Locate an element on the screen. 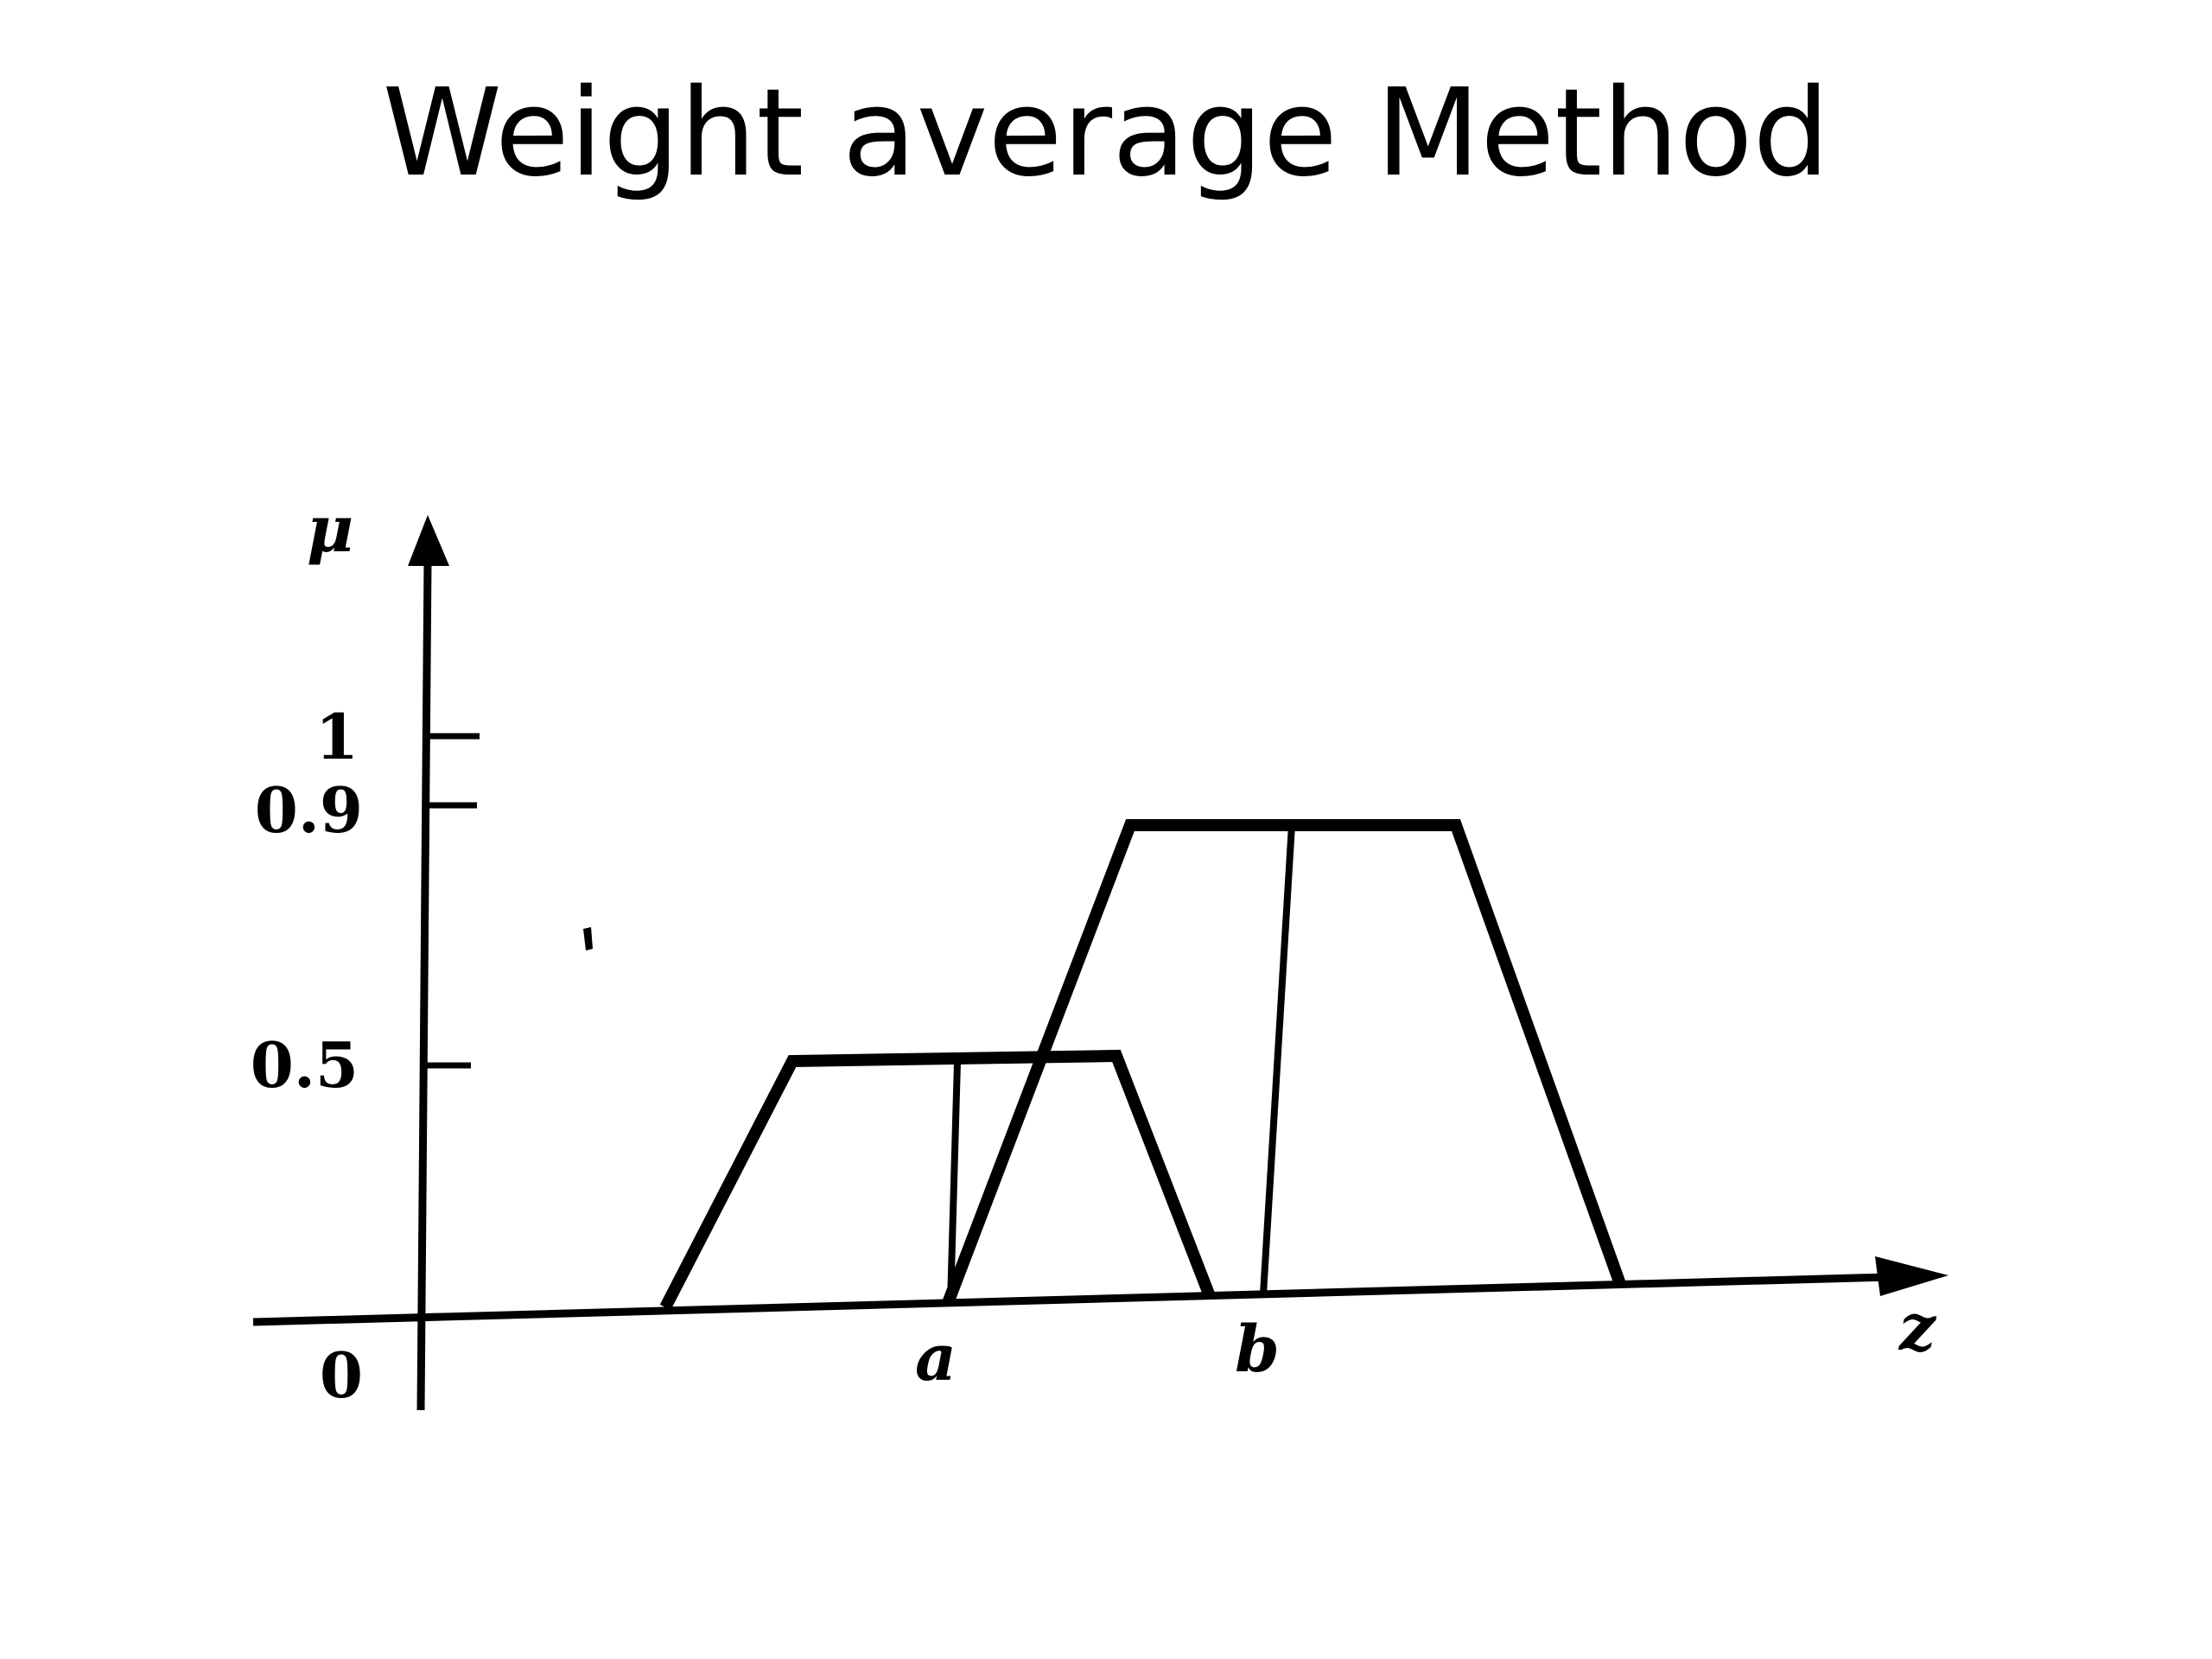 This screenshot has height=1659, width=2212. x-mark-a: a is located at coordinates (936, 1358).